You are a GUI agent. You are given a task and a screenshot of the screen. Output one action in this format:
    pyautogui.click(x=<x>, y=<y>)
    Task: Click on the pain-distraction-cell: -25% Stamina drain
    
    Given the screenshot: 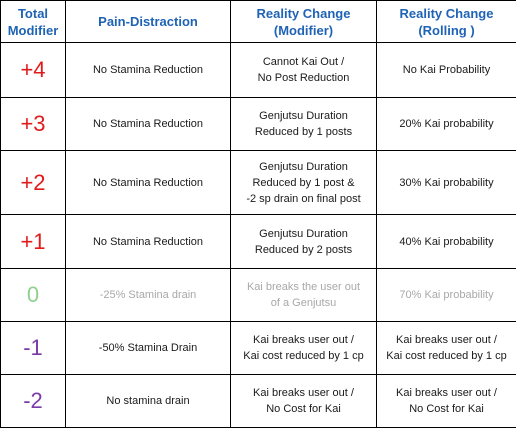 What is the action you would take?
    pyautogui.click(x=148, y=295)
    